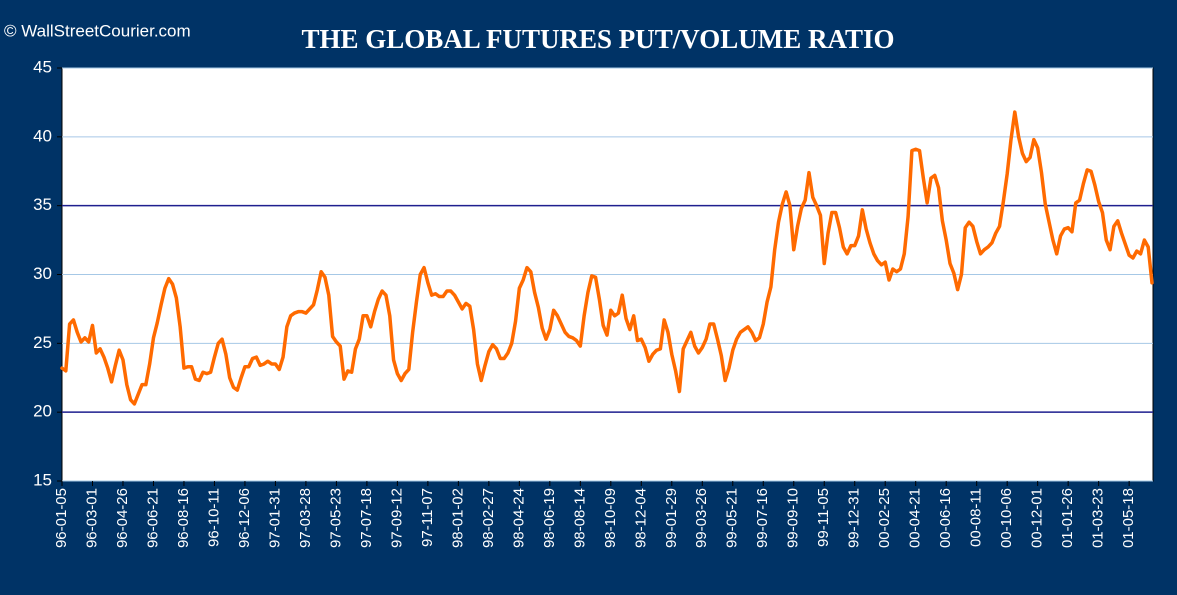 The height and width of the screenshot is (595, 1177). What do you see at coordinates (518, 518) in the screenshot?
I see `x-tick-label: 98-04-24` at bounding box center [518, 518].